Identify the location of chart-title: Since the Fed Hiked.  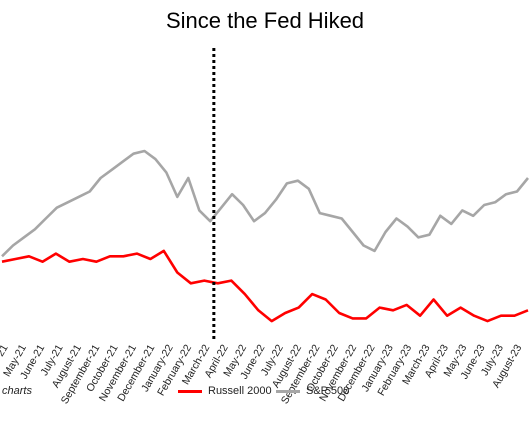
(265, 20).